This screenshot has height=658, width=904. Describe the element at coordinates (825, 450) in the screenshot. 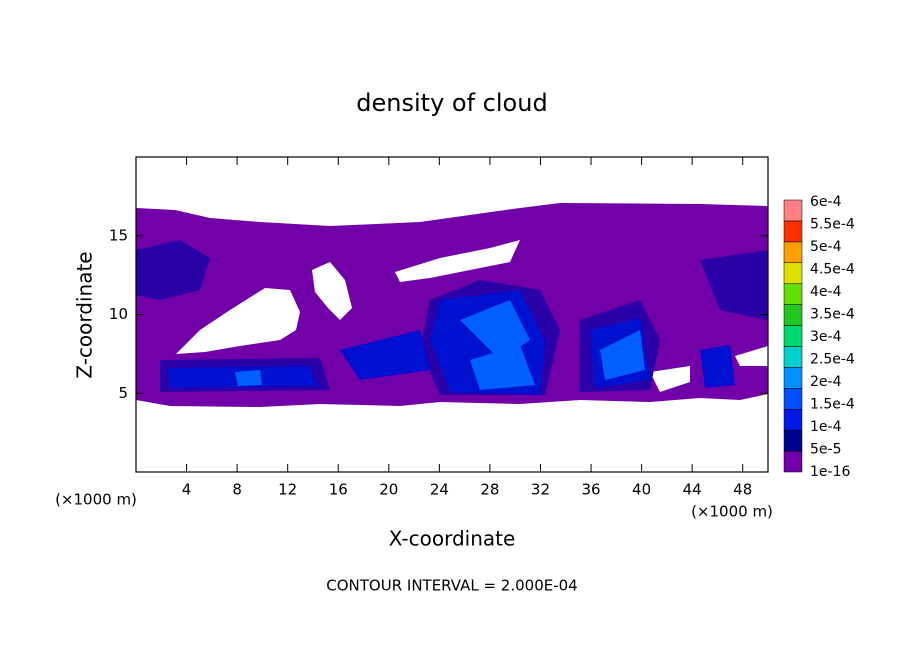

I see `colorbar-label: 5e-5` at that location.